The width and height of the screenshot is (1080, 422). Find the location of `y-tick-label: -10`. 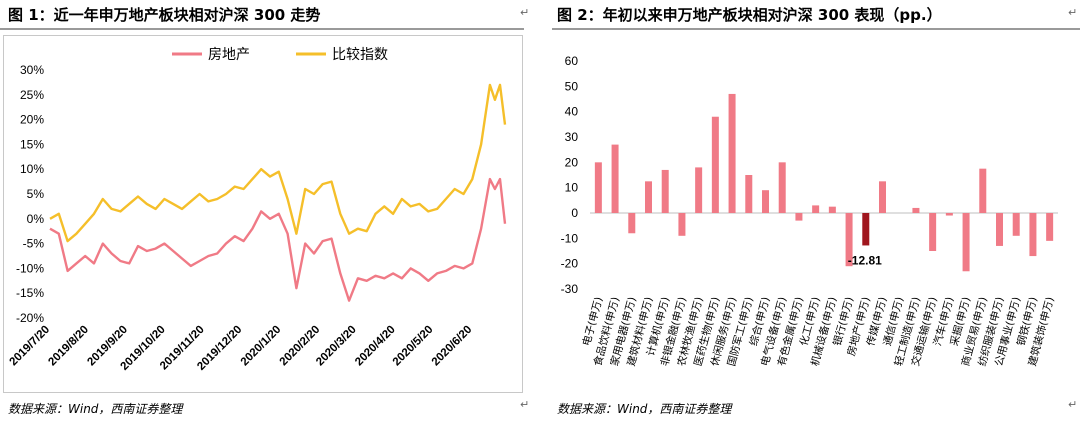

y-tick-label: -10 is located at coordinates (570, 238).